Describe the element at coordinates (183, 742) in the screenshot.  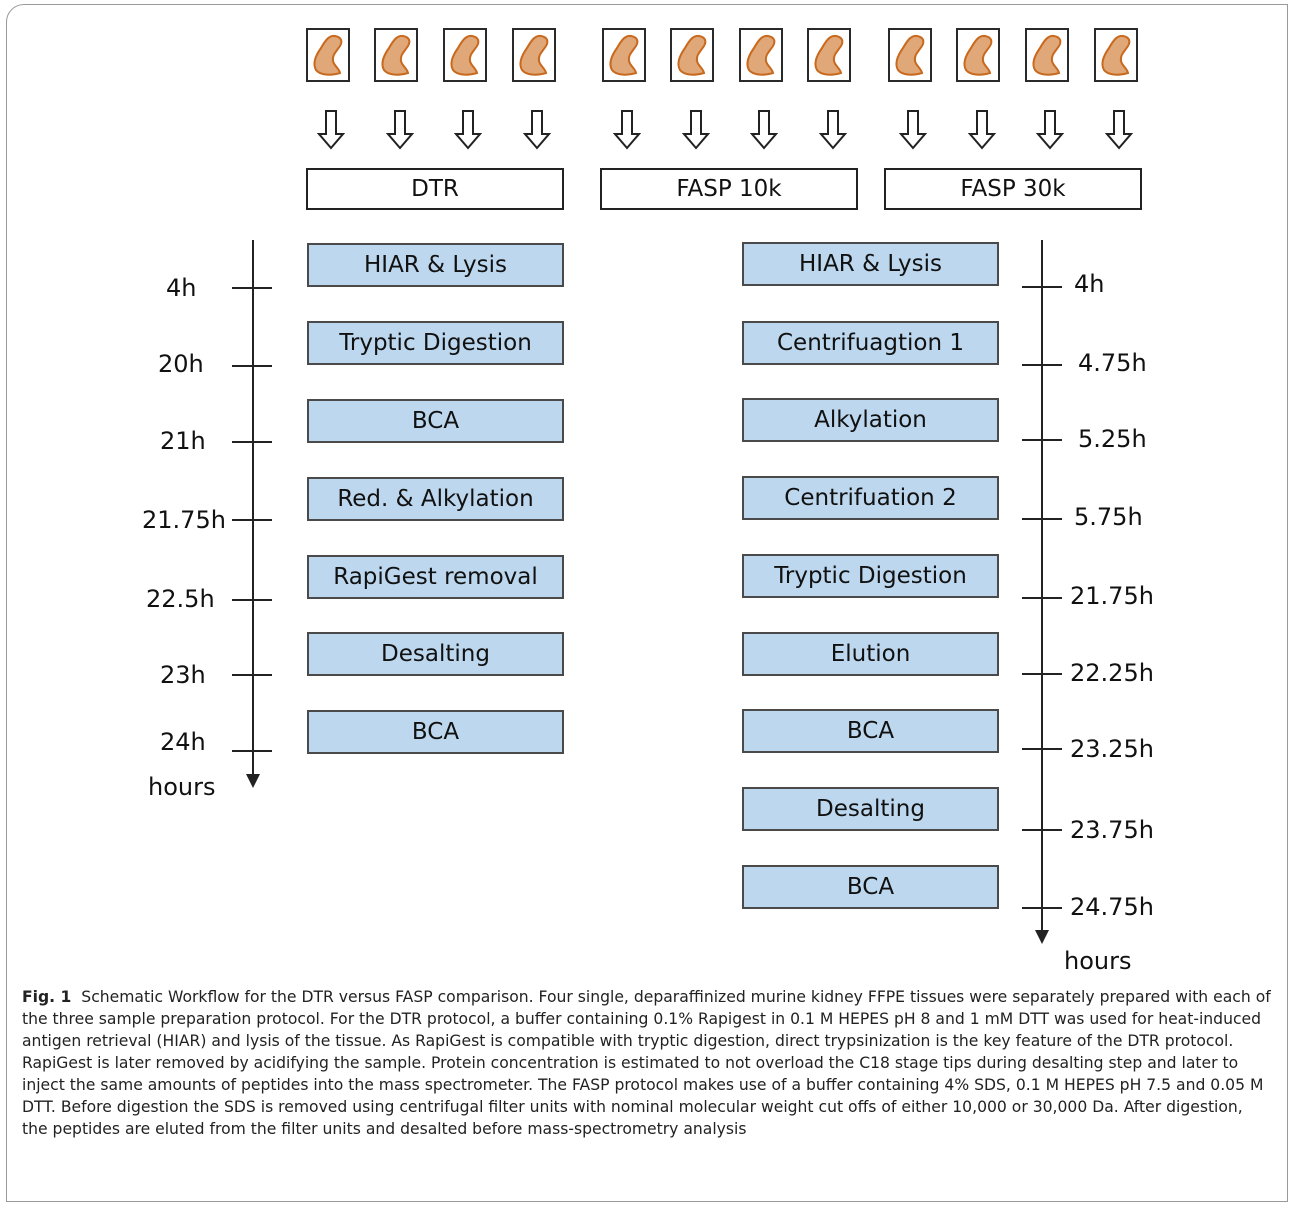
I see `dtr-time-label: 24h` at that location.